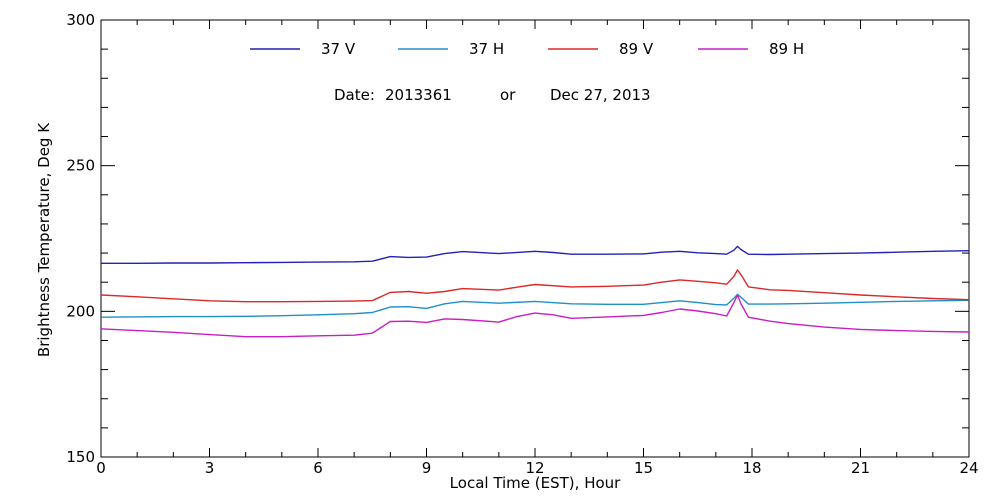 This screenshot has height=500, width=1000. I want to click on date-code: 2013361, so click(418, 95).